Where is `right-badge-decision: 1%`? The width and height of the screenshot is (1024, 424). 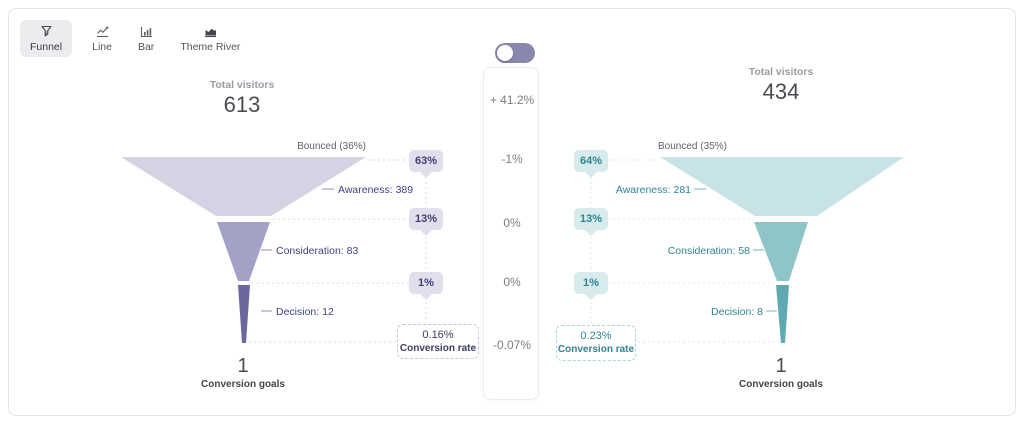
right-badge-decision: 1% is located at coordinates (591, 283).